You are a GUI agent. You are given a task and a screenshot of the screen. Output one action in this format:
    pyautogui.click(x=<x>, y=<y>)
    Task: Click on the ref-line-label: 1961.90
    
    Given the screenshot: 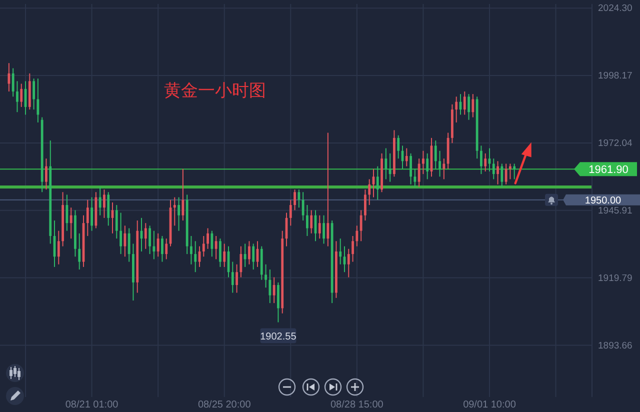 What is the action you would take?
    pyautogui.click(x=608, y=170)
    